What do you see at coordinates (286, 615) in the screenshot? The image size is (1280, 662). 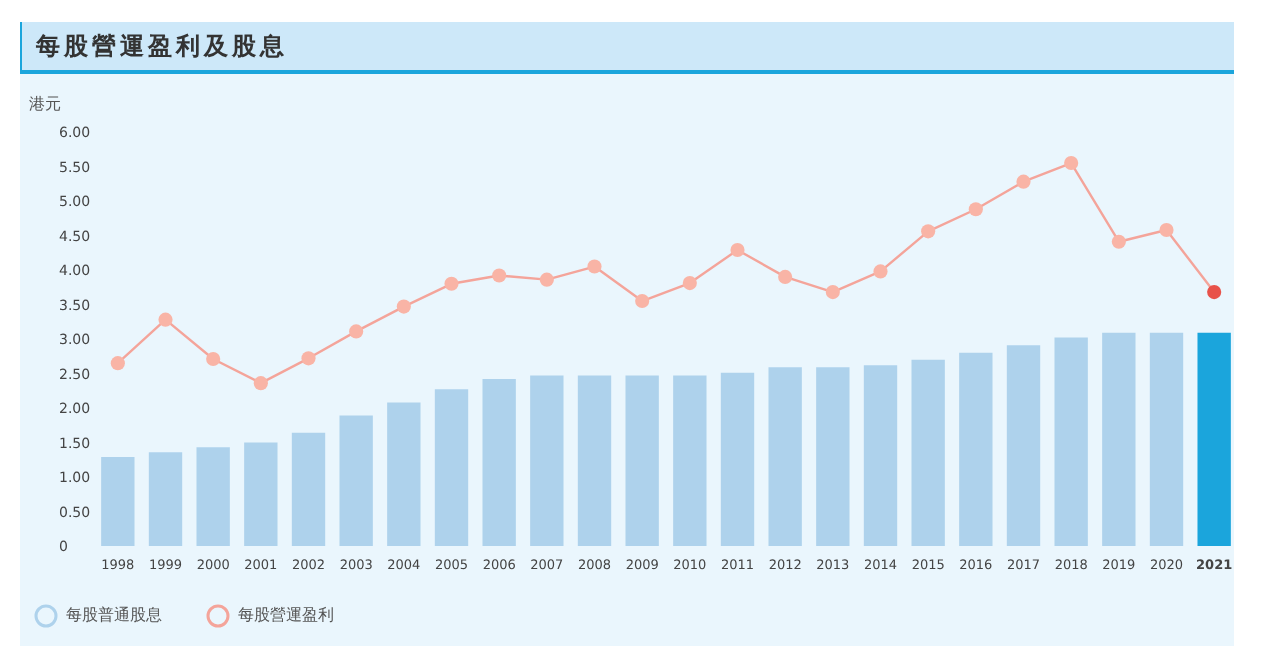 I see `legend-label: 每股營運盈利` at bounding box center [286, 615].